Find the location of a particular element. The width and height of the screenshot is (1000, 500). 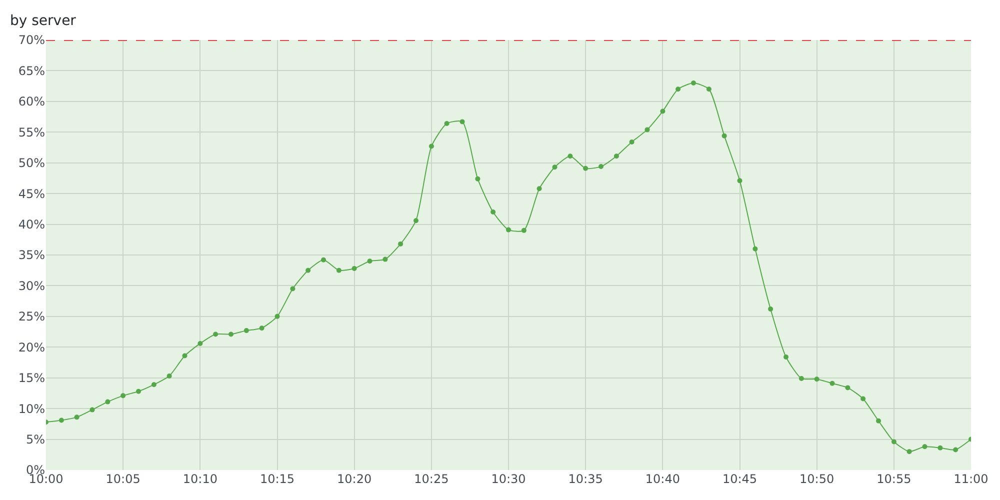

y-tick-label: 20% is located at coordinates (31, 347).